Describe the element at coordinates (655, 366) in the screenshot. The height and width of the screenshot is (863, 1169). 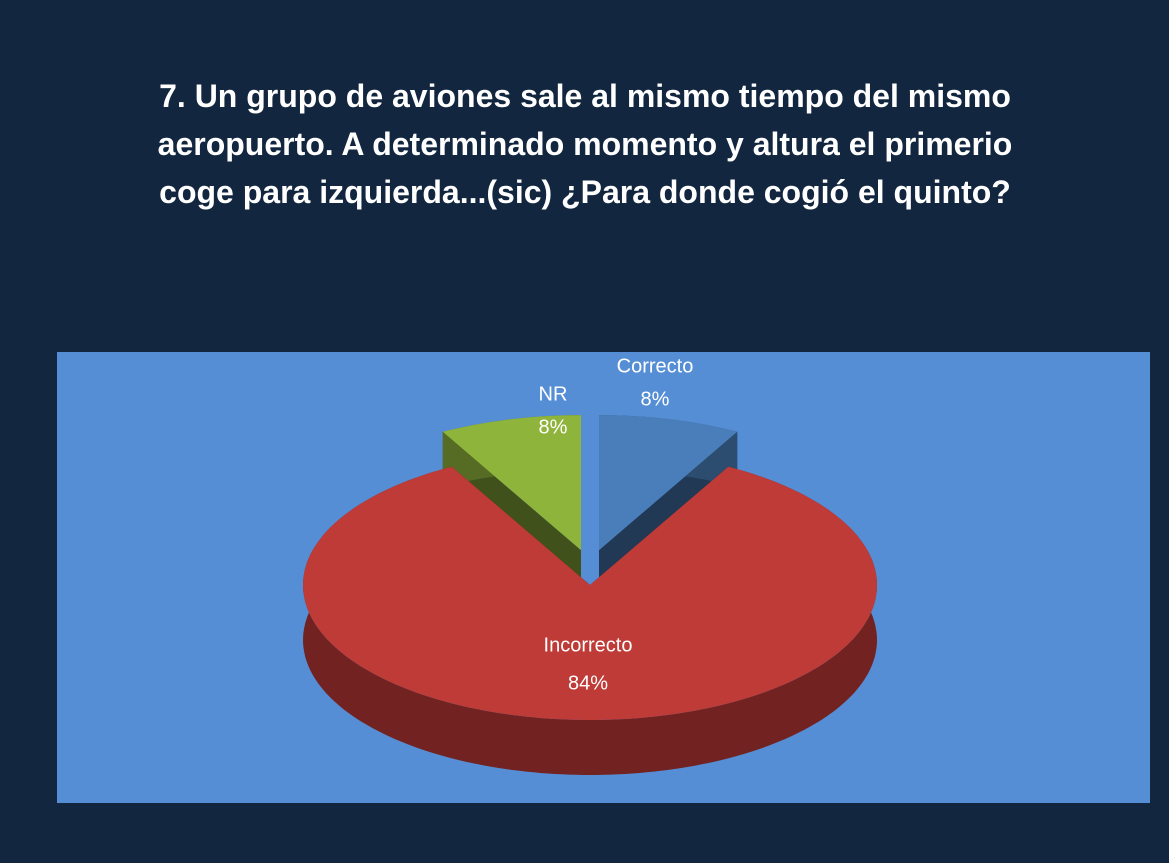
I see `slice-label: Correcto` at that location.